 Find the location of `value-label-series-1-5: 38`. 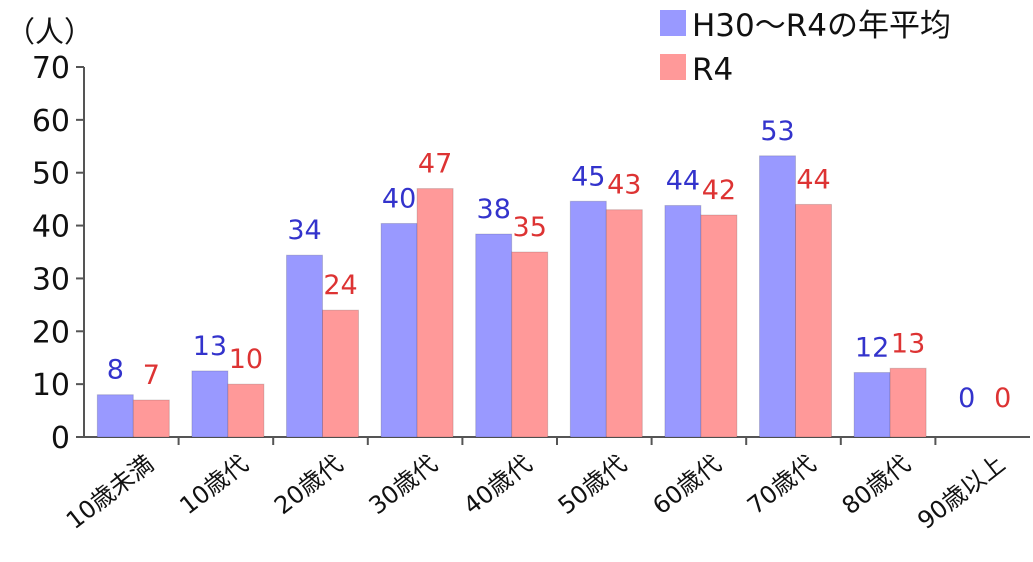

value-label-series-1-5: 38 is located at coordinates (494, 209).